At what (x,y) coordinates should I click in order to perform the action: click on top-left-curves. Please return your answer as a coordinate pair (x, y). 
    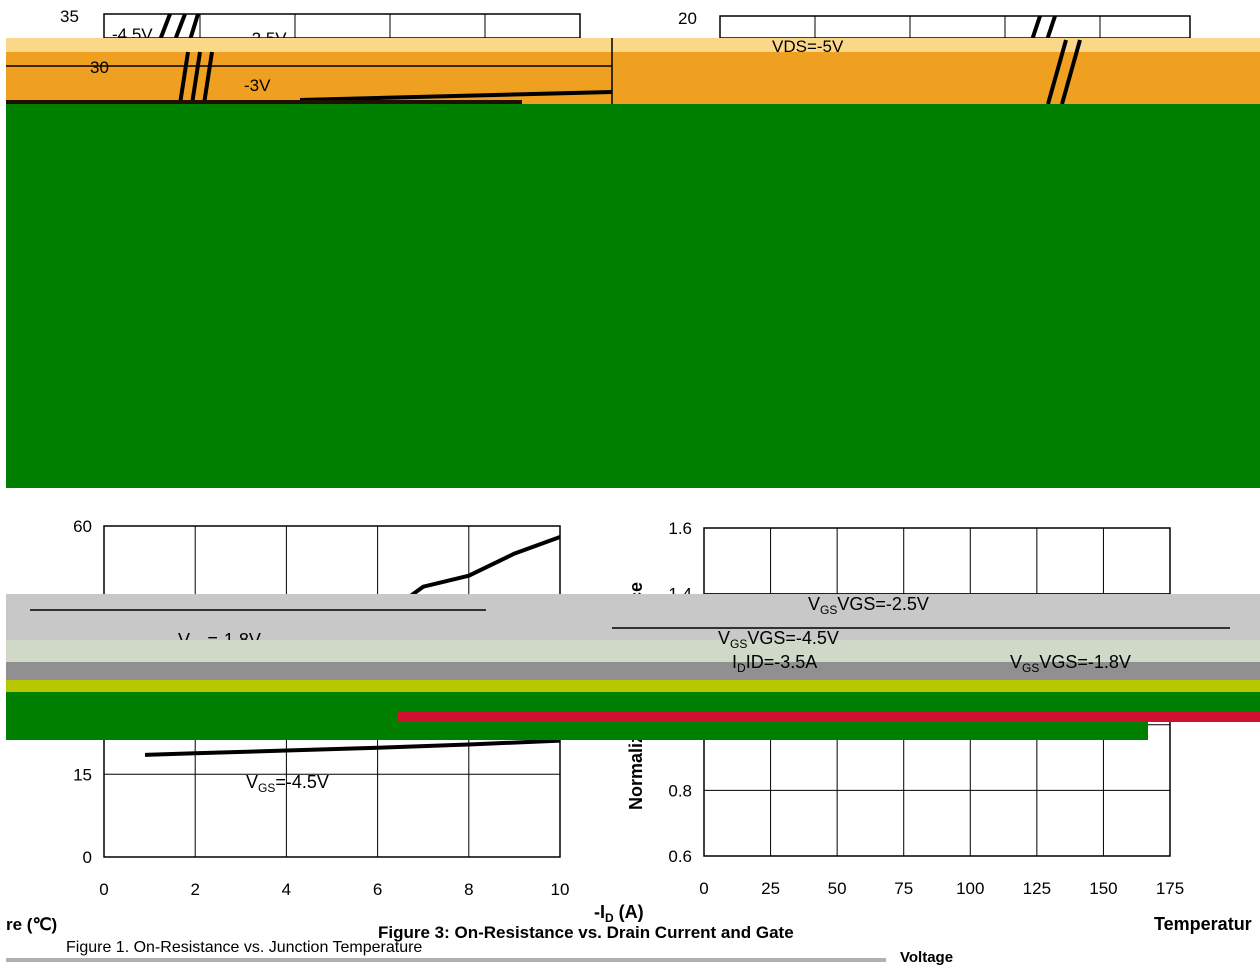
    Looking at the image, I should click on (179, 27).